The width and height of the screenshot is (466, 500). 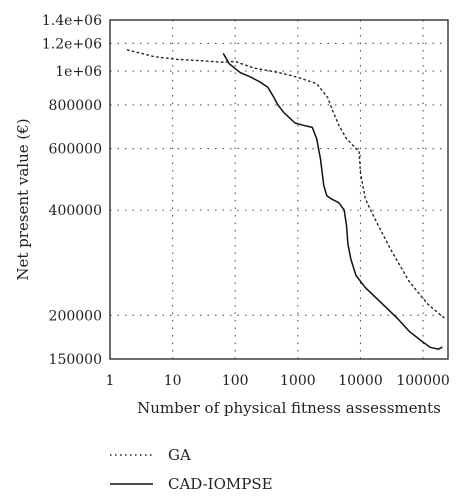 I want to click on x-tick-label: 1, so click(x=110, y=381).